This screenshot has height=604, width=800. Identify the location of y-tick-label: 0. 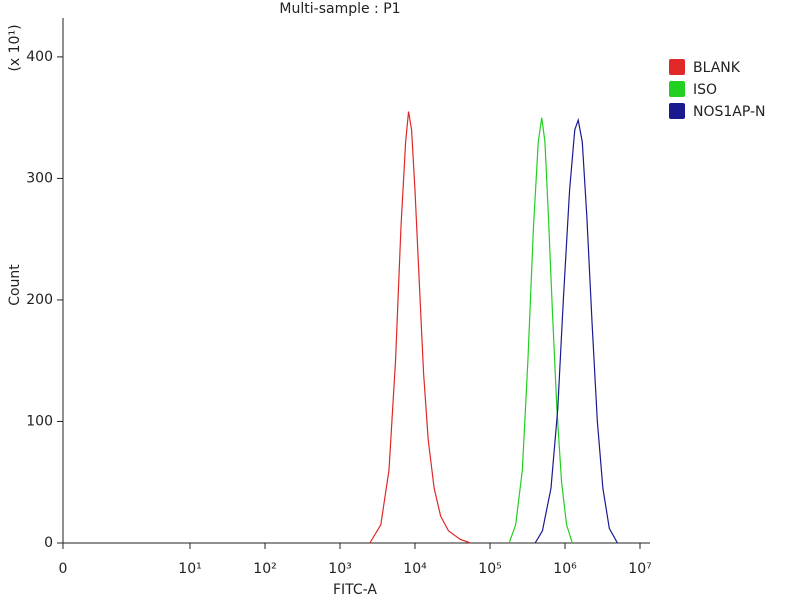
(48, 543).